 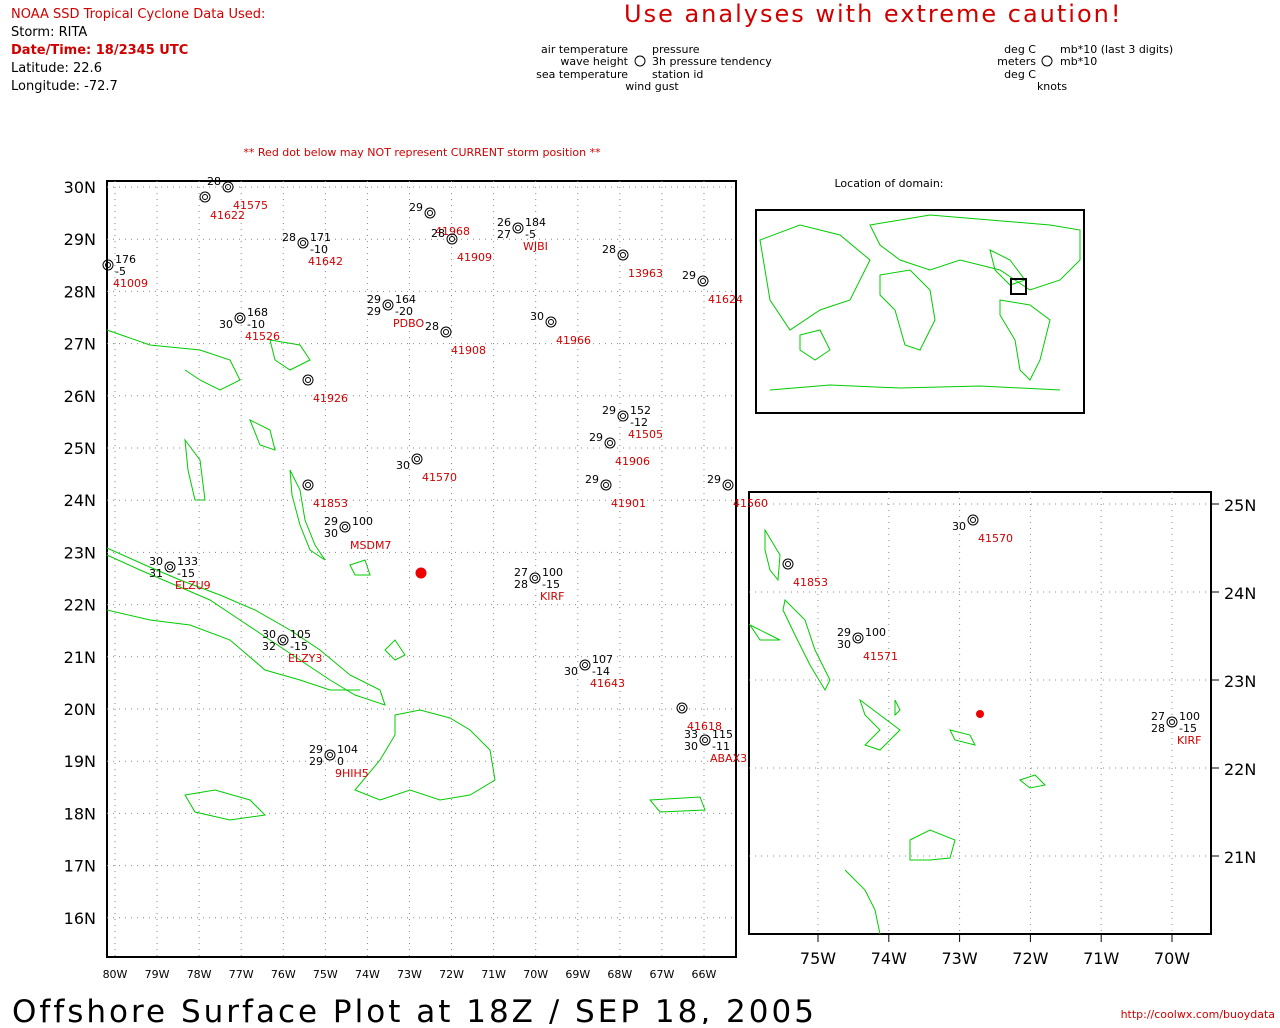 What do you see at coordinates (704, 974) in the screenshot?
I see `lon-label: 66W` at bounding box center [704, 974].